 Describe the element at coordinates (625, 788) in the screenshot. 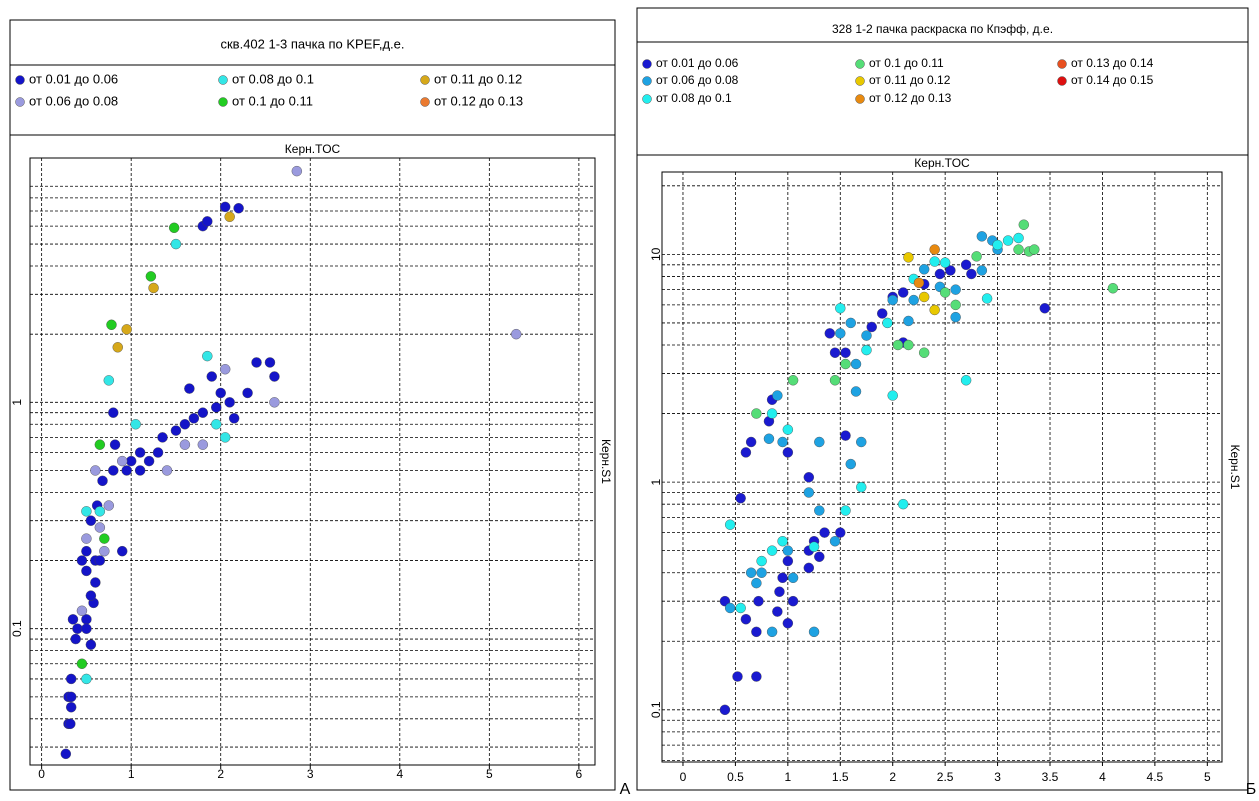

I see `panel-label: A` at that location.